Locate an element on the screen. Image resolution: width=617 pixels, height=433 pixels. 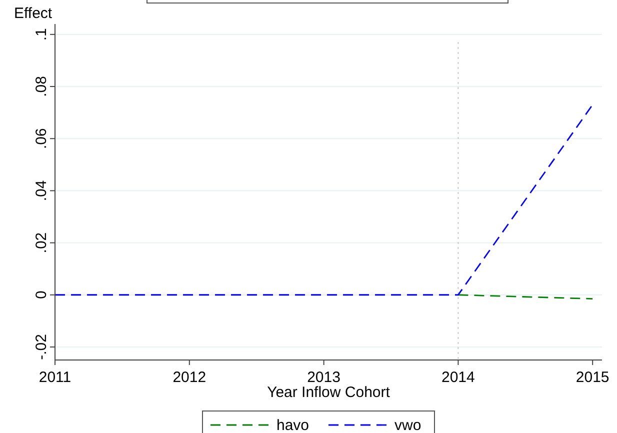
y-tick-label: .04 is located at coordinates (41, 191).